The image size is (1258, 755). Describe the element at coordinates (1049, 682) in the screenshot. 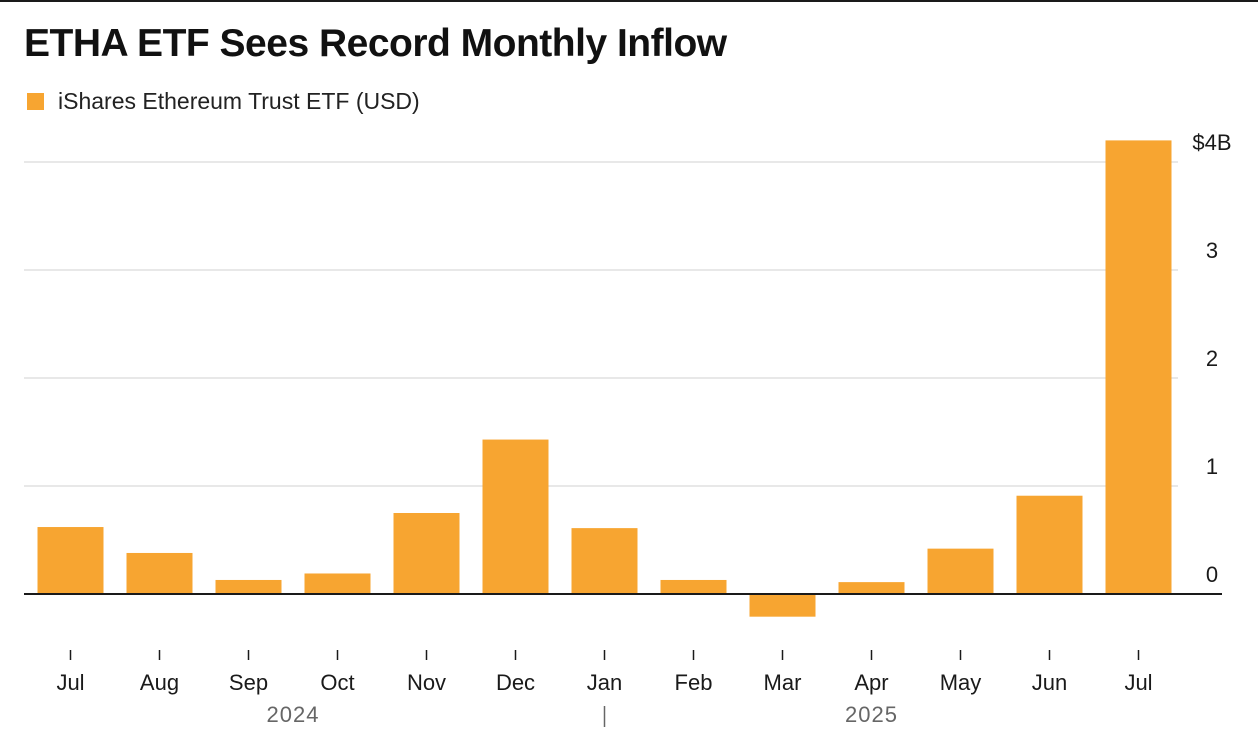

I see `x-tick-label: Jun` at that location.